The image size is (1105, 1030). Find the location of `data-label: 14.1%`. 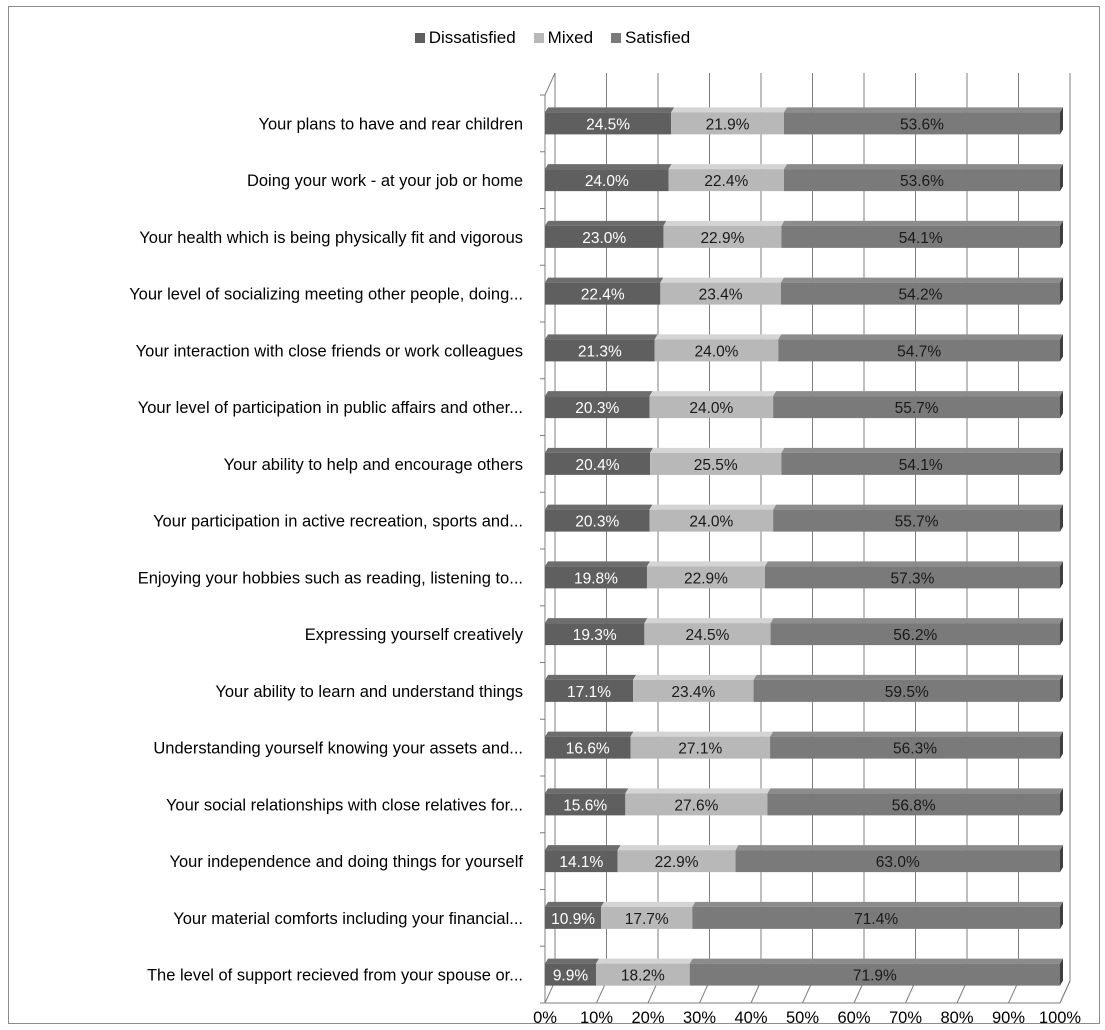

data-label: 14.1% is located at coordinates (581, 862).